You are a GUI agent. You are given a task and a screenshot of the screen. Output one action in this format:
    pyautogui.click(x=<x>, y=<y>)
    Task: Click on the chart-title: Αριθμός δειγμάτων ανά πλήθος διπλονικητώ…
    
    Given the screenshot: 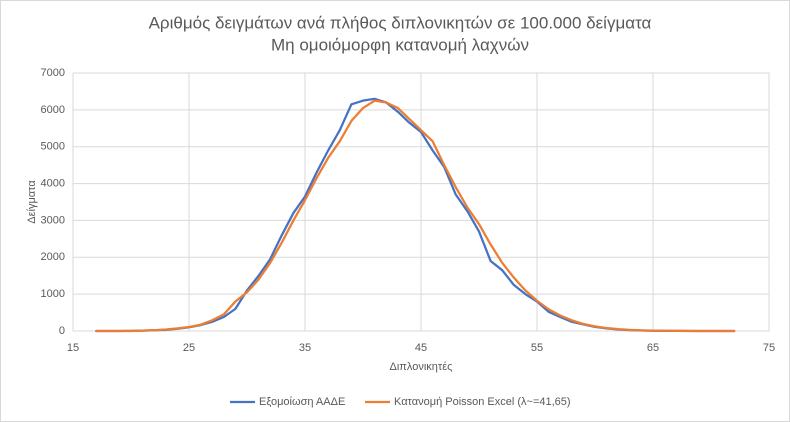 What is the action you would take?
    pyautogui.click(x=400, y=22)
    